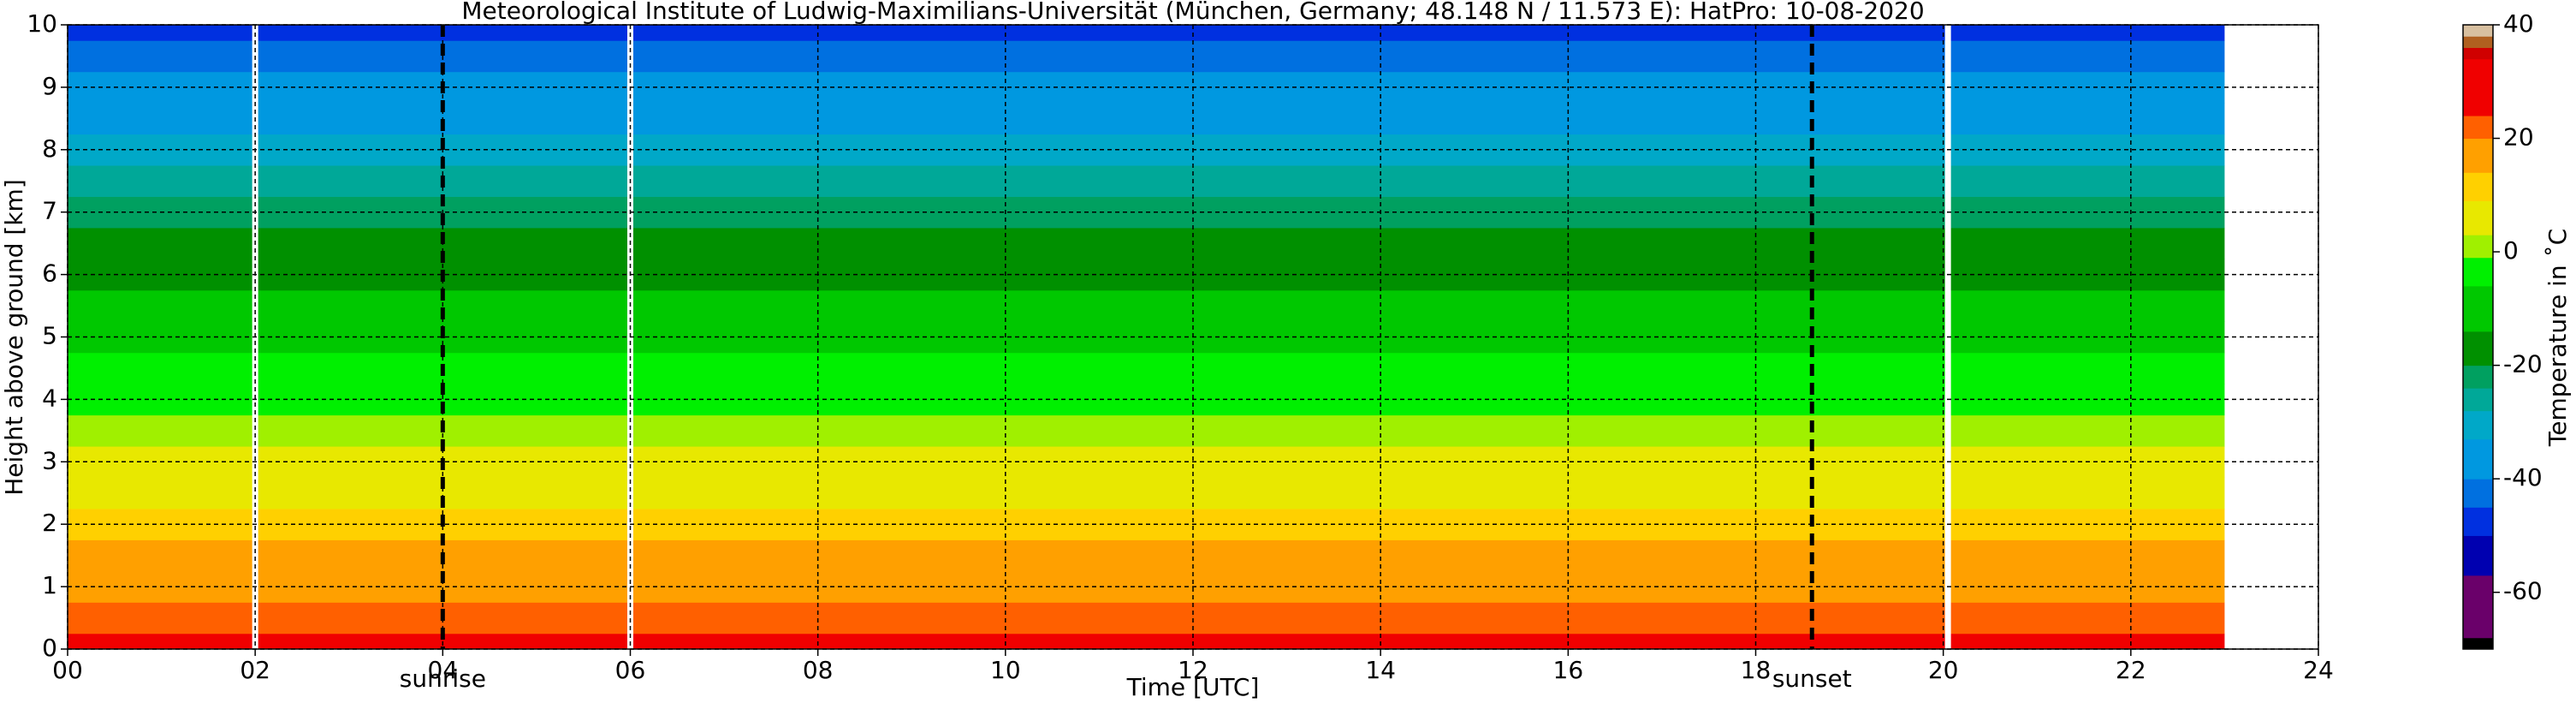 The height and width of the screenshot is (709, 2576). What do you see at coordinates (1193, 670) in the screenshot?
I see `x-tick-label: 12` at bounding box center [1193, 670].